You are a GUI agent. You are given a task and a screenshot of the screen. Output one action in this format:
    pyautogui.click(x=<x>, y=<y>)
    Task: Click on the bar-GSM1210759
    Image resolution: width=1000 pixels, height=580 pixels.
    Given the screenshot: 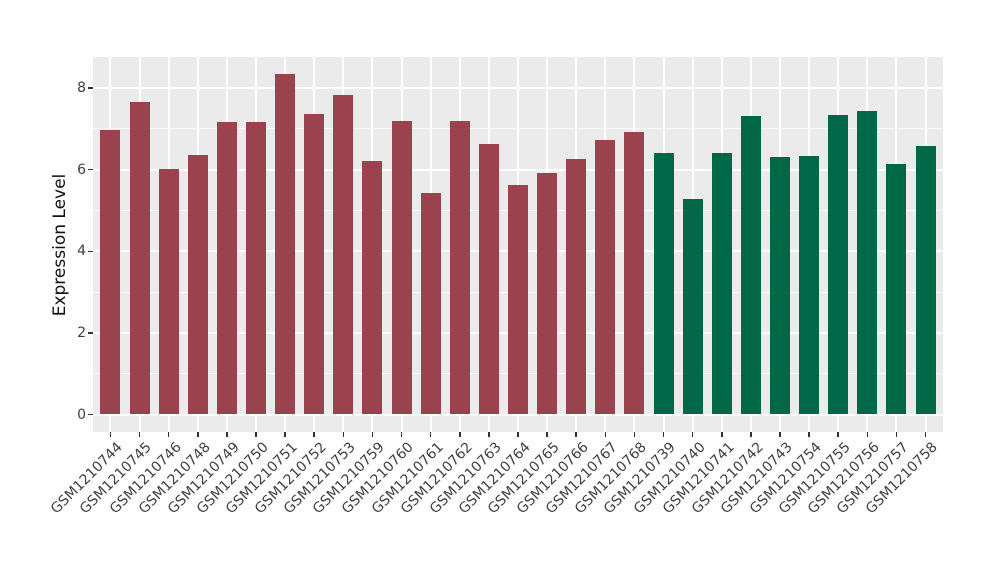 What is the action you would take?
    pyautogui.click(x=372, y=288)
    